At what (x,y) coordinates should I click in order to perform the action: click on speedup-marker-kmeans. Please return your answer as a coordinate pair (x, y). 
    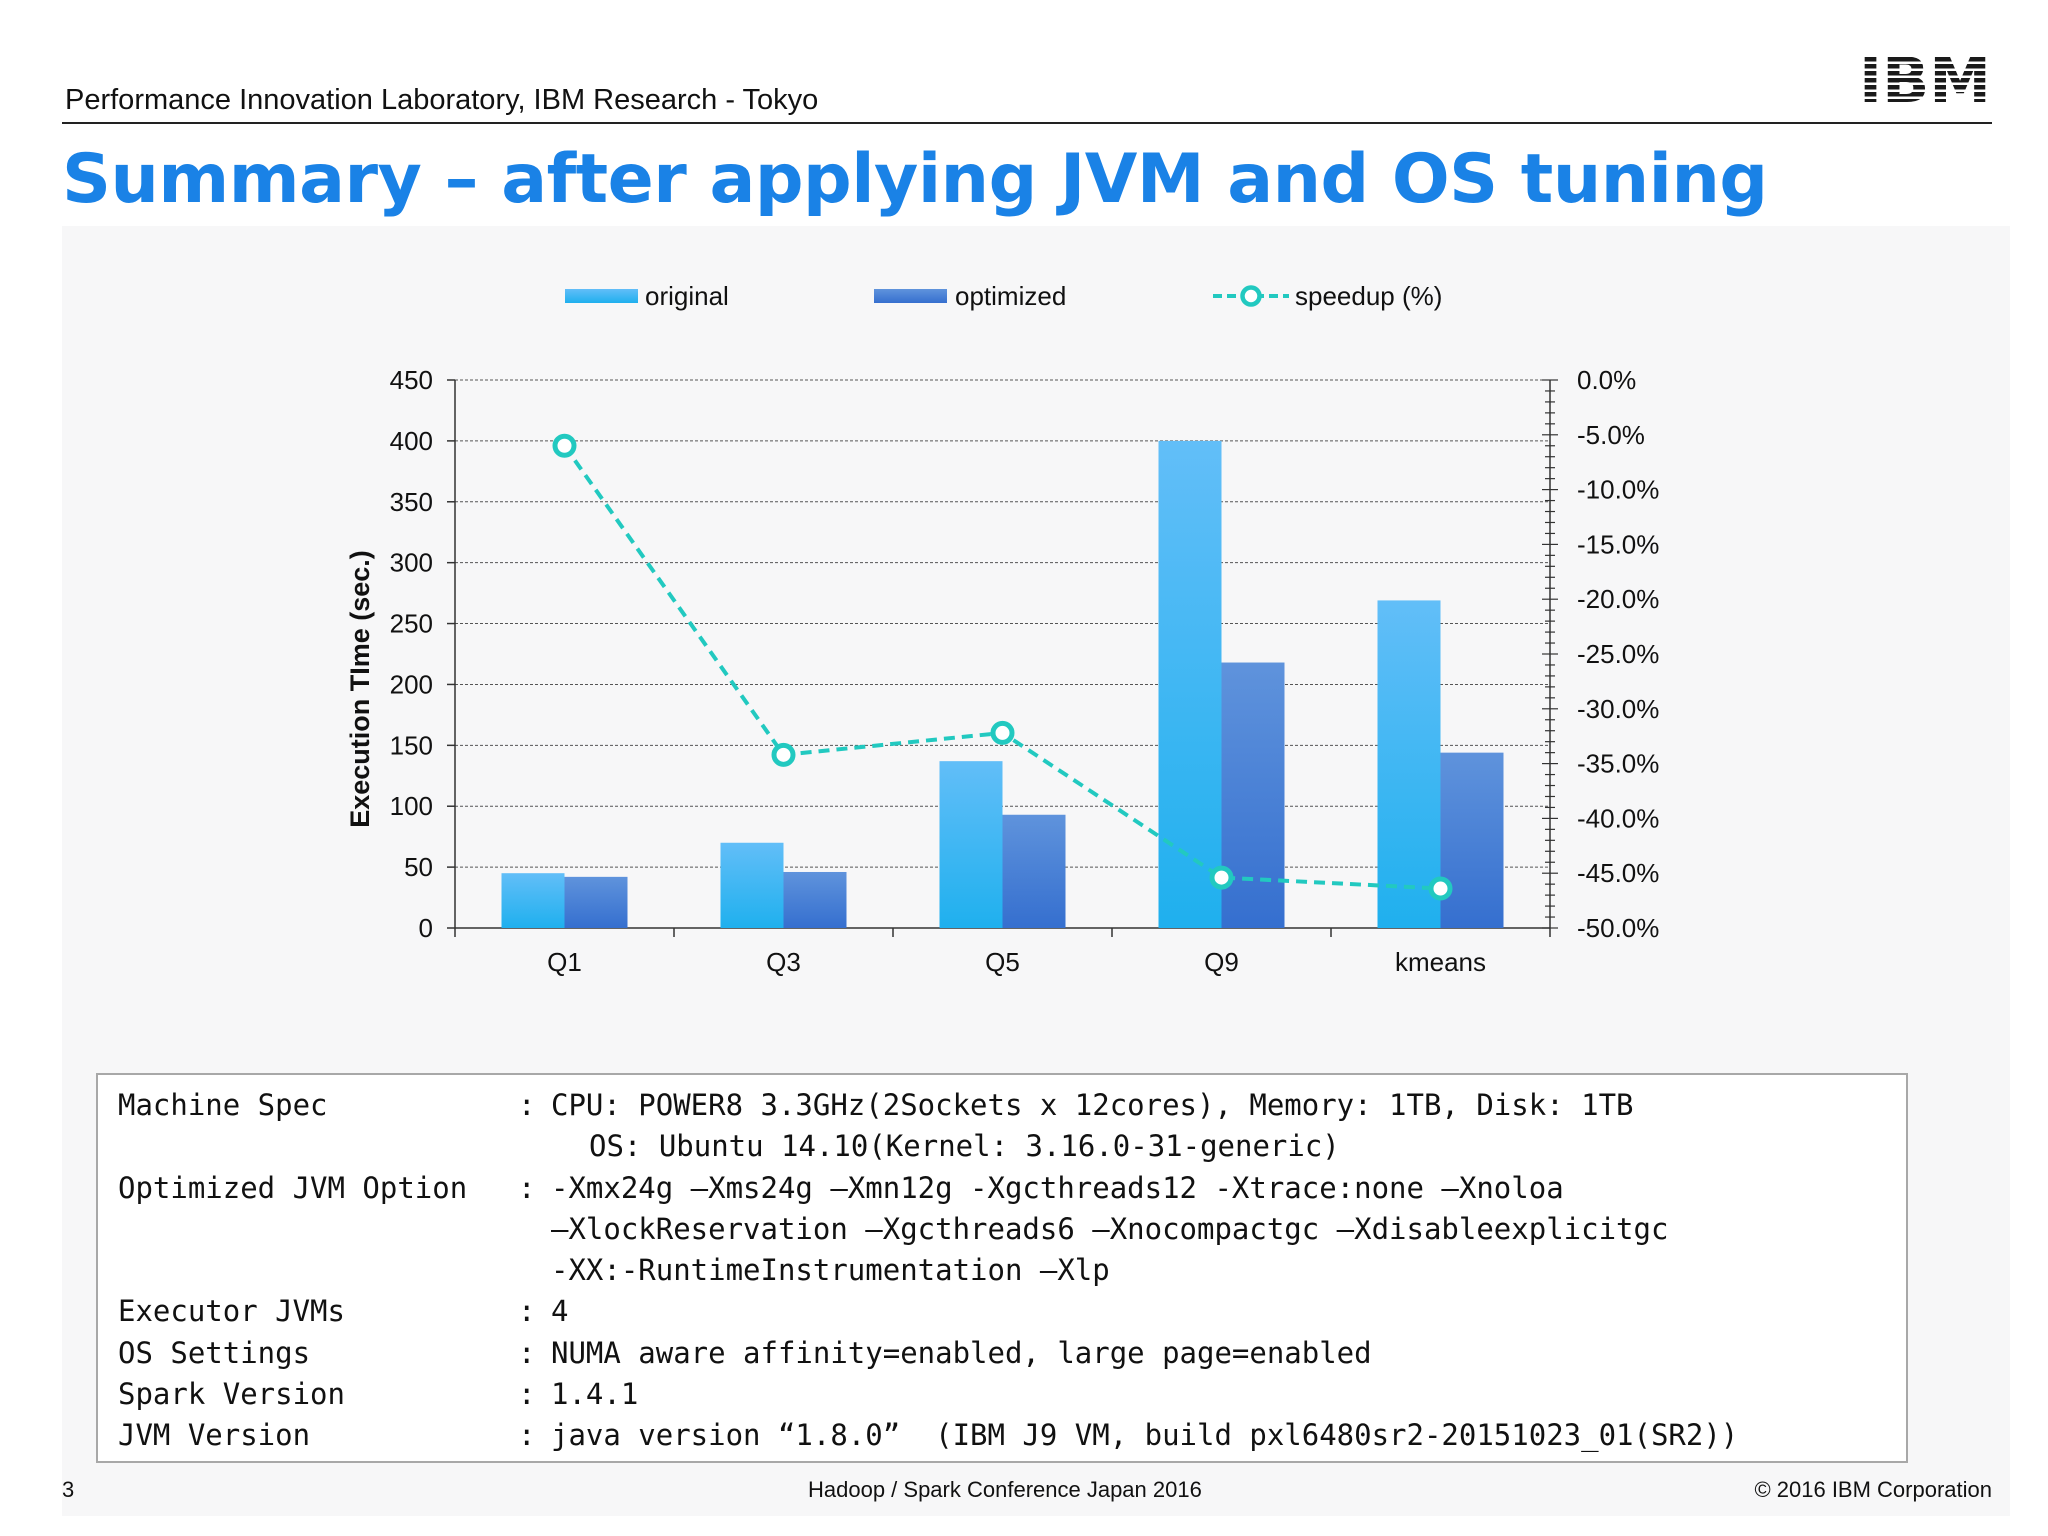
    Looking at the image, I should click on (1440, 888).